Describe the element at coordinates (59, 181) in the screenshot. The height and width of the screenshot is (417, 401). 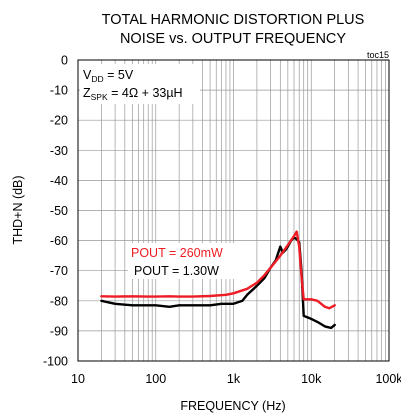
I see `y-tick-label: -40` at that location.